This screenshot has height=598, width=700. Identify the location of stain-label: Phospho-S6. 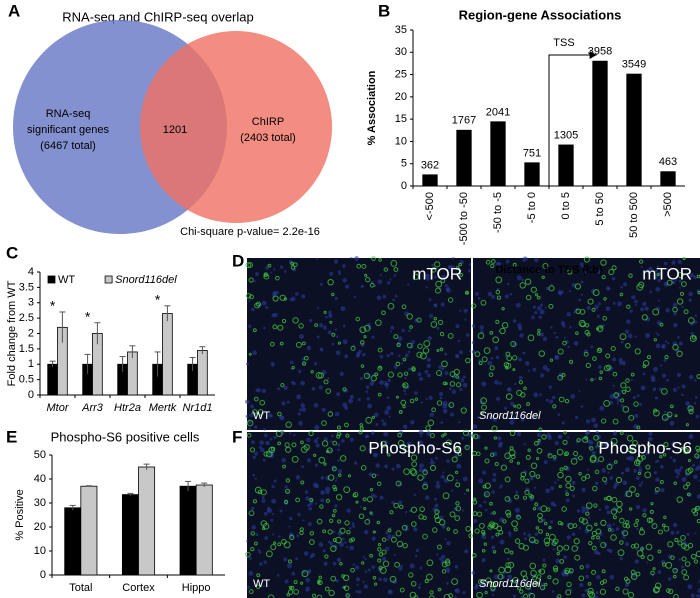
(415, 447).